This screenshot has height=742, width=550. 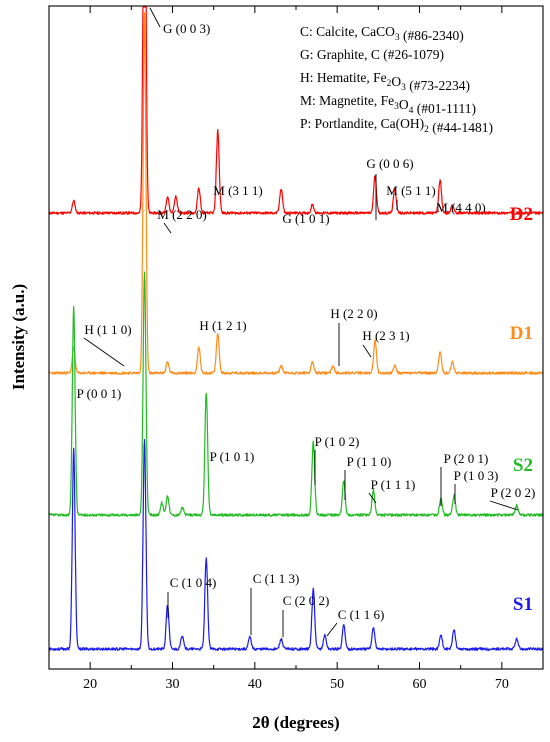 What do you see at coordinates (382, 33) in the screenshot?
I see `legend-entry: C: Calcite, CaCO3 (#86-2340)` at bounding box center [382, 33].